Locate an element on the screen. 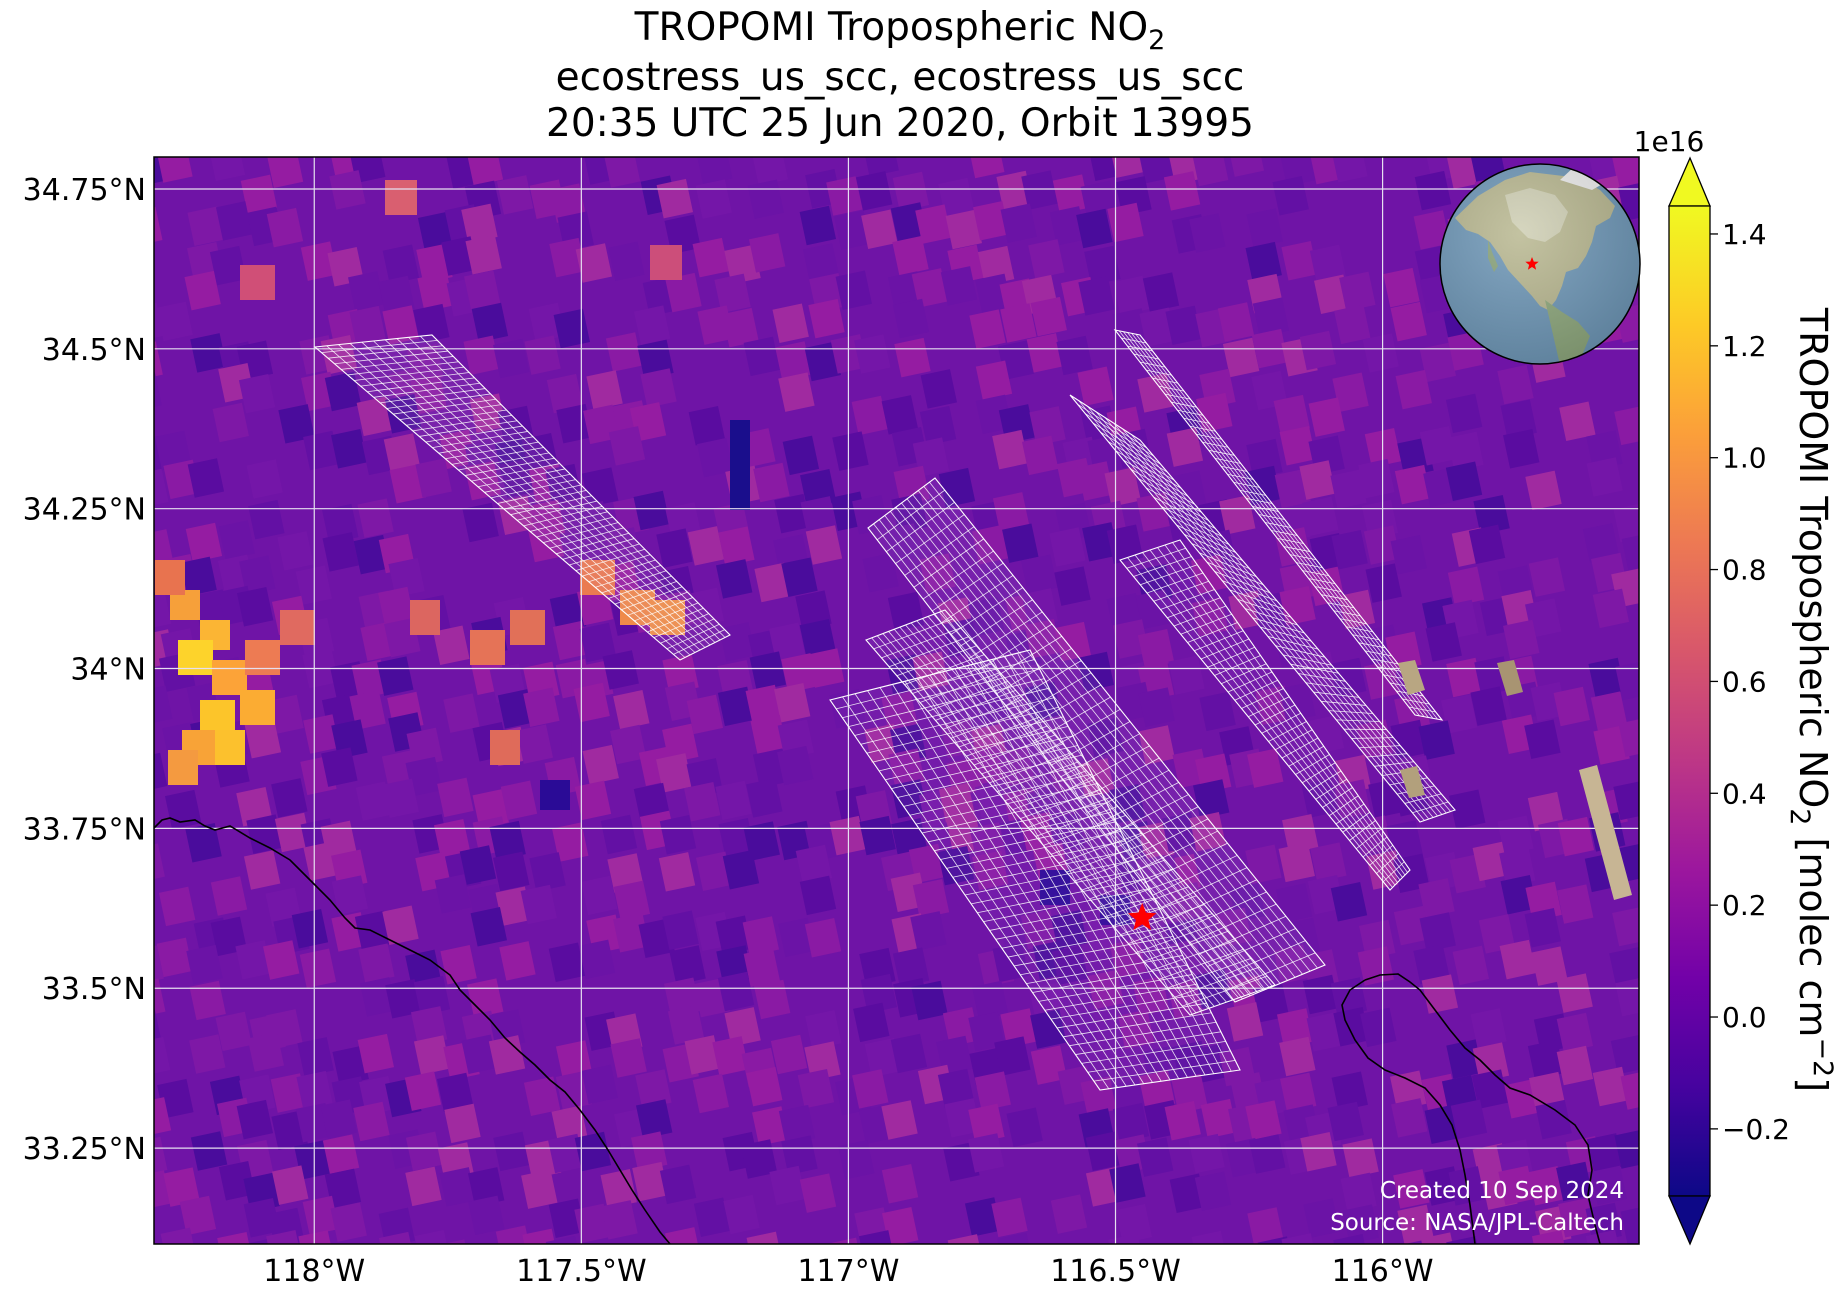 This screenshot has height=1294, width=1846. landsat-scenes is located at coordinates (1515, 780).